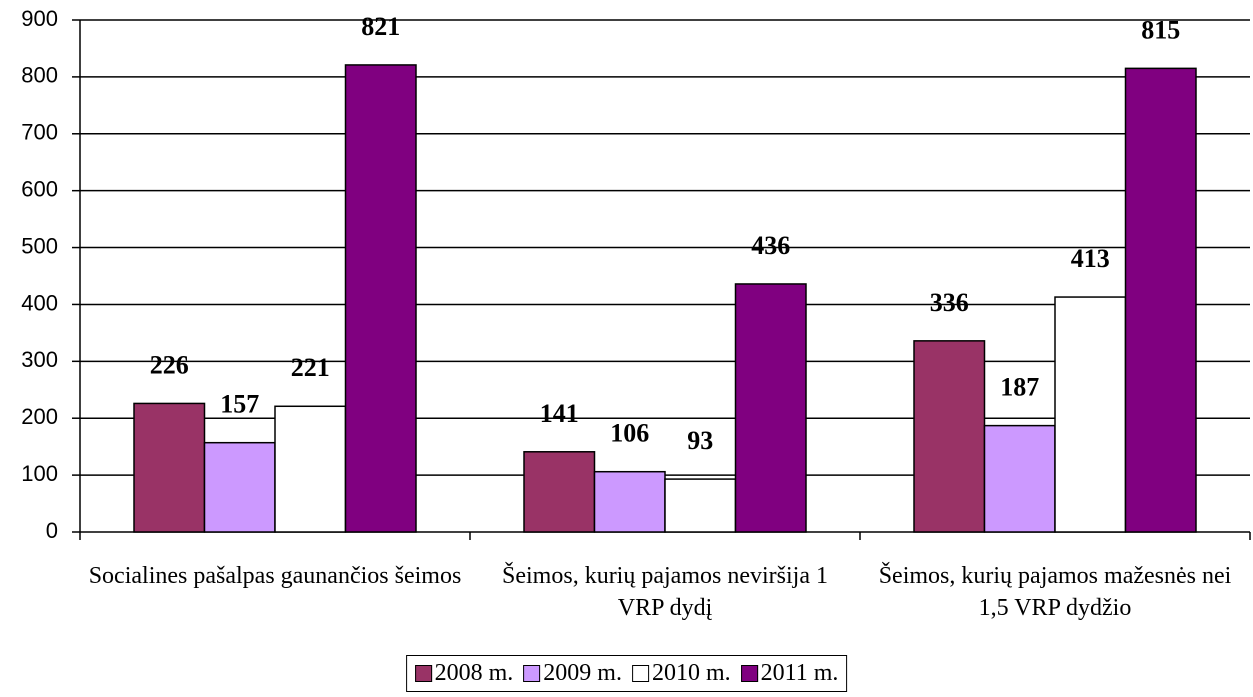  Describe the element at coordinates (39, 359) in the screenshot. I see `y-tick-label: 300` at that location.